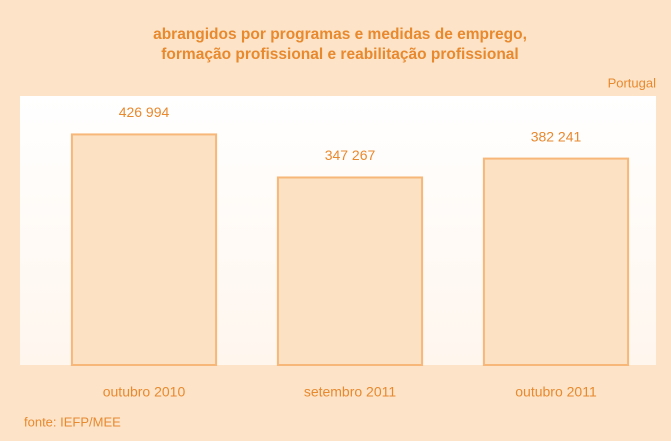 The width and height of the screenshot is (671, 441). I want to click on value-label: 426 994, so click(144, 112).